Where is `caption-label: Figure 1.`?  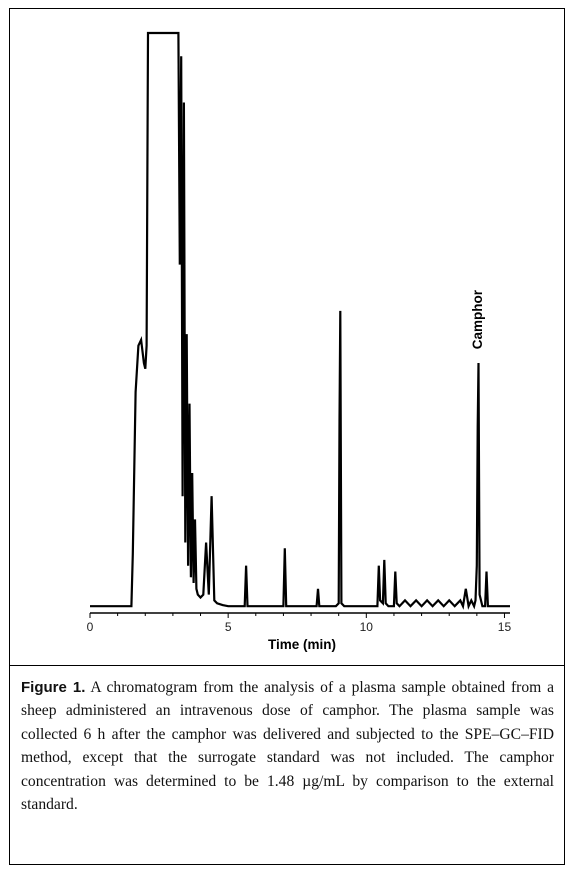
caption-label: Figure 1. is located at coordinates (53, 687).